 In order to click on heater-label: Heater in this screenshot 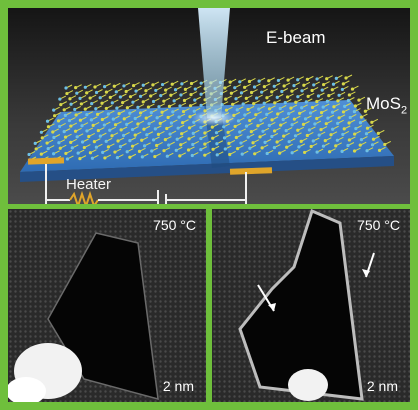, I will do `click(89, 184)`.